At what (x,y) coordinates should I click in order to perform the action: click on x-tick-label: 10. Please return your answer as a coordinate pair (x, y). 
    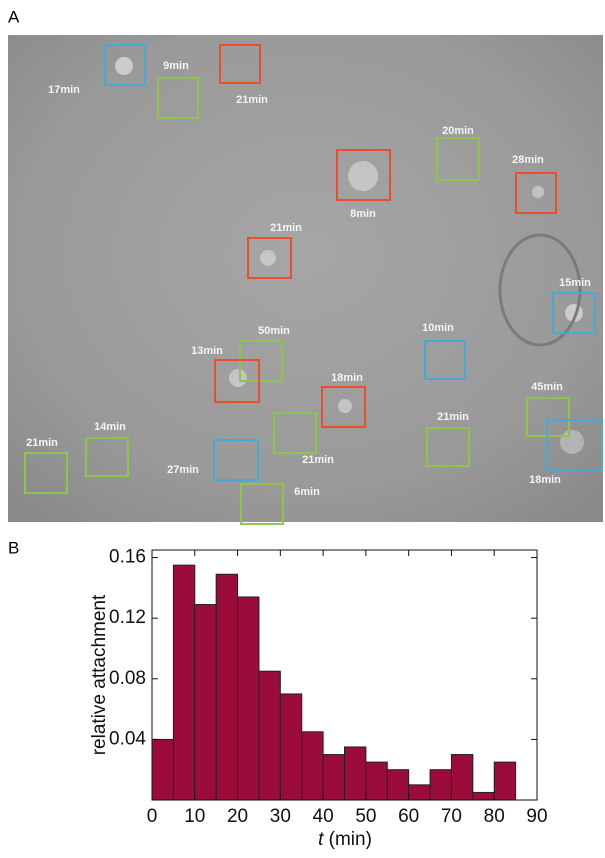
    Looking at the image, I should click on (194, 816).